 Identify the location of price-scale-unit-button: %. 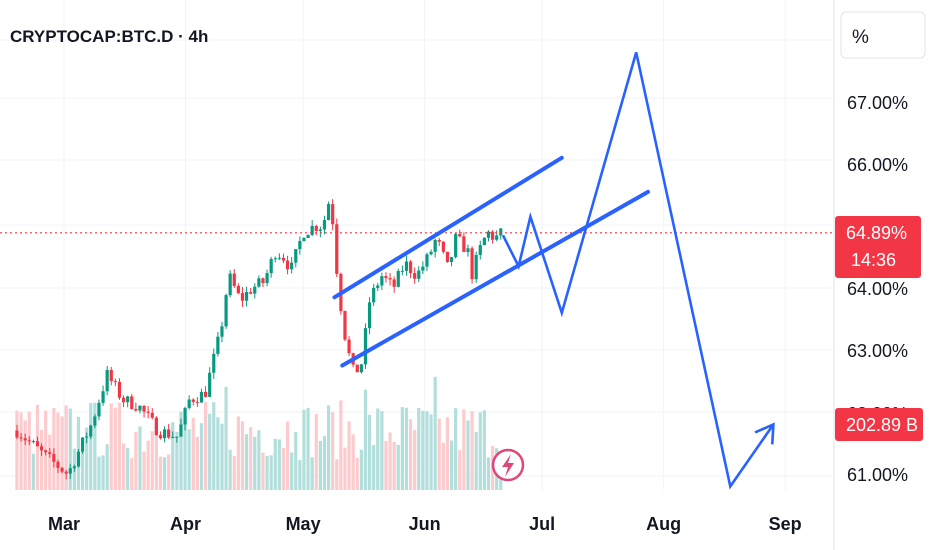
(883, 35).